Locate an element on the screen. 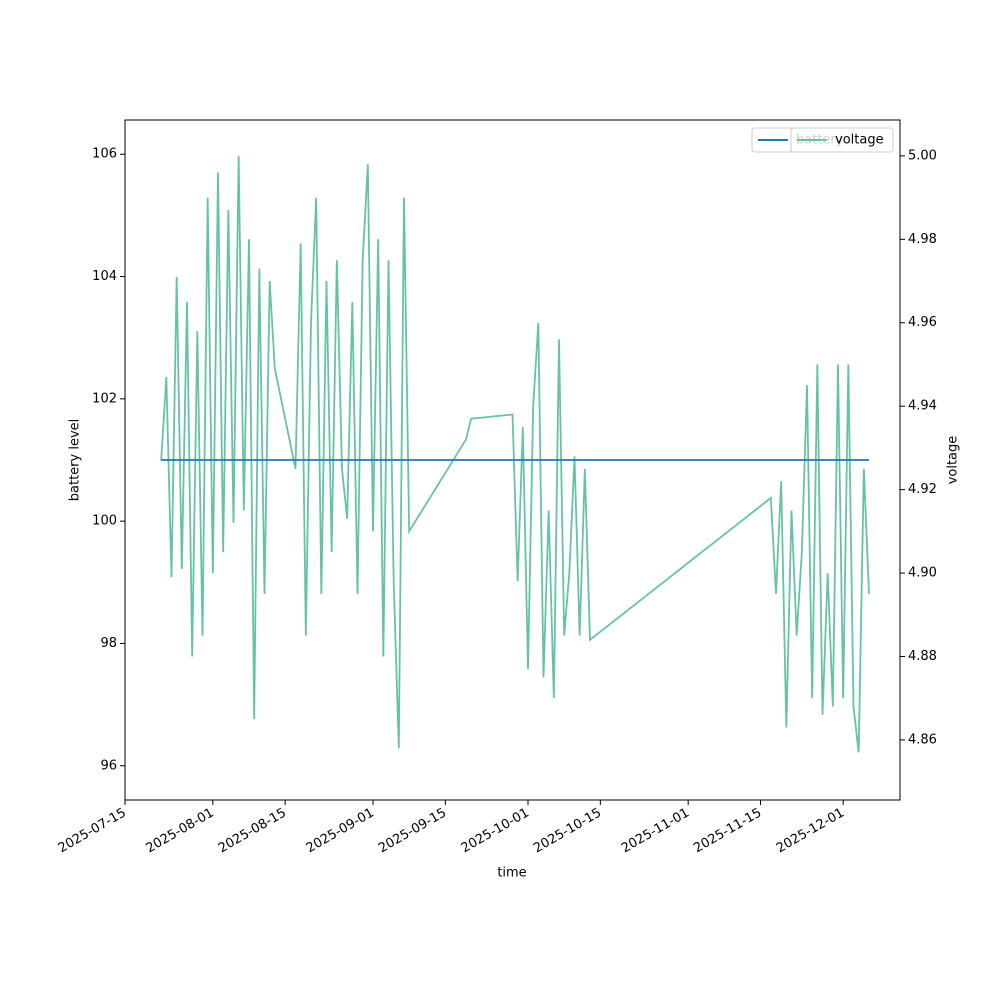  legend-box is located at coordinates (842, 140).